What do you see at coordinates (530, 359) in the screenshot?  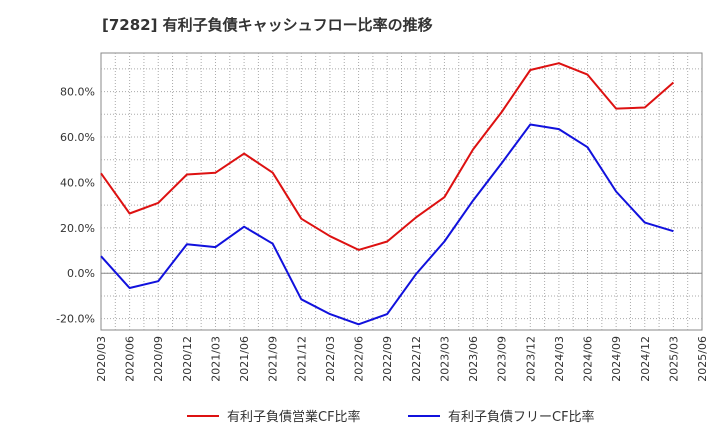 I see `x-tick-label: 2023/12` at bounding box center [530, 359].